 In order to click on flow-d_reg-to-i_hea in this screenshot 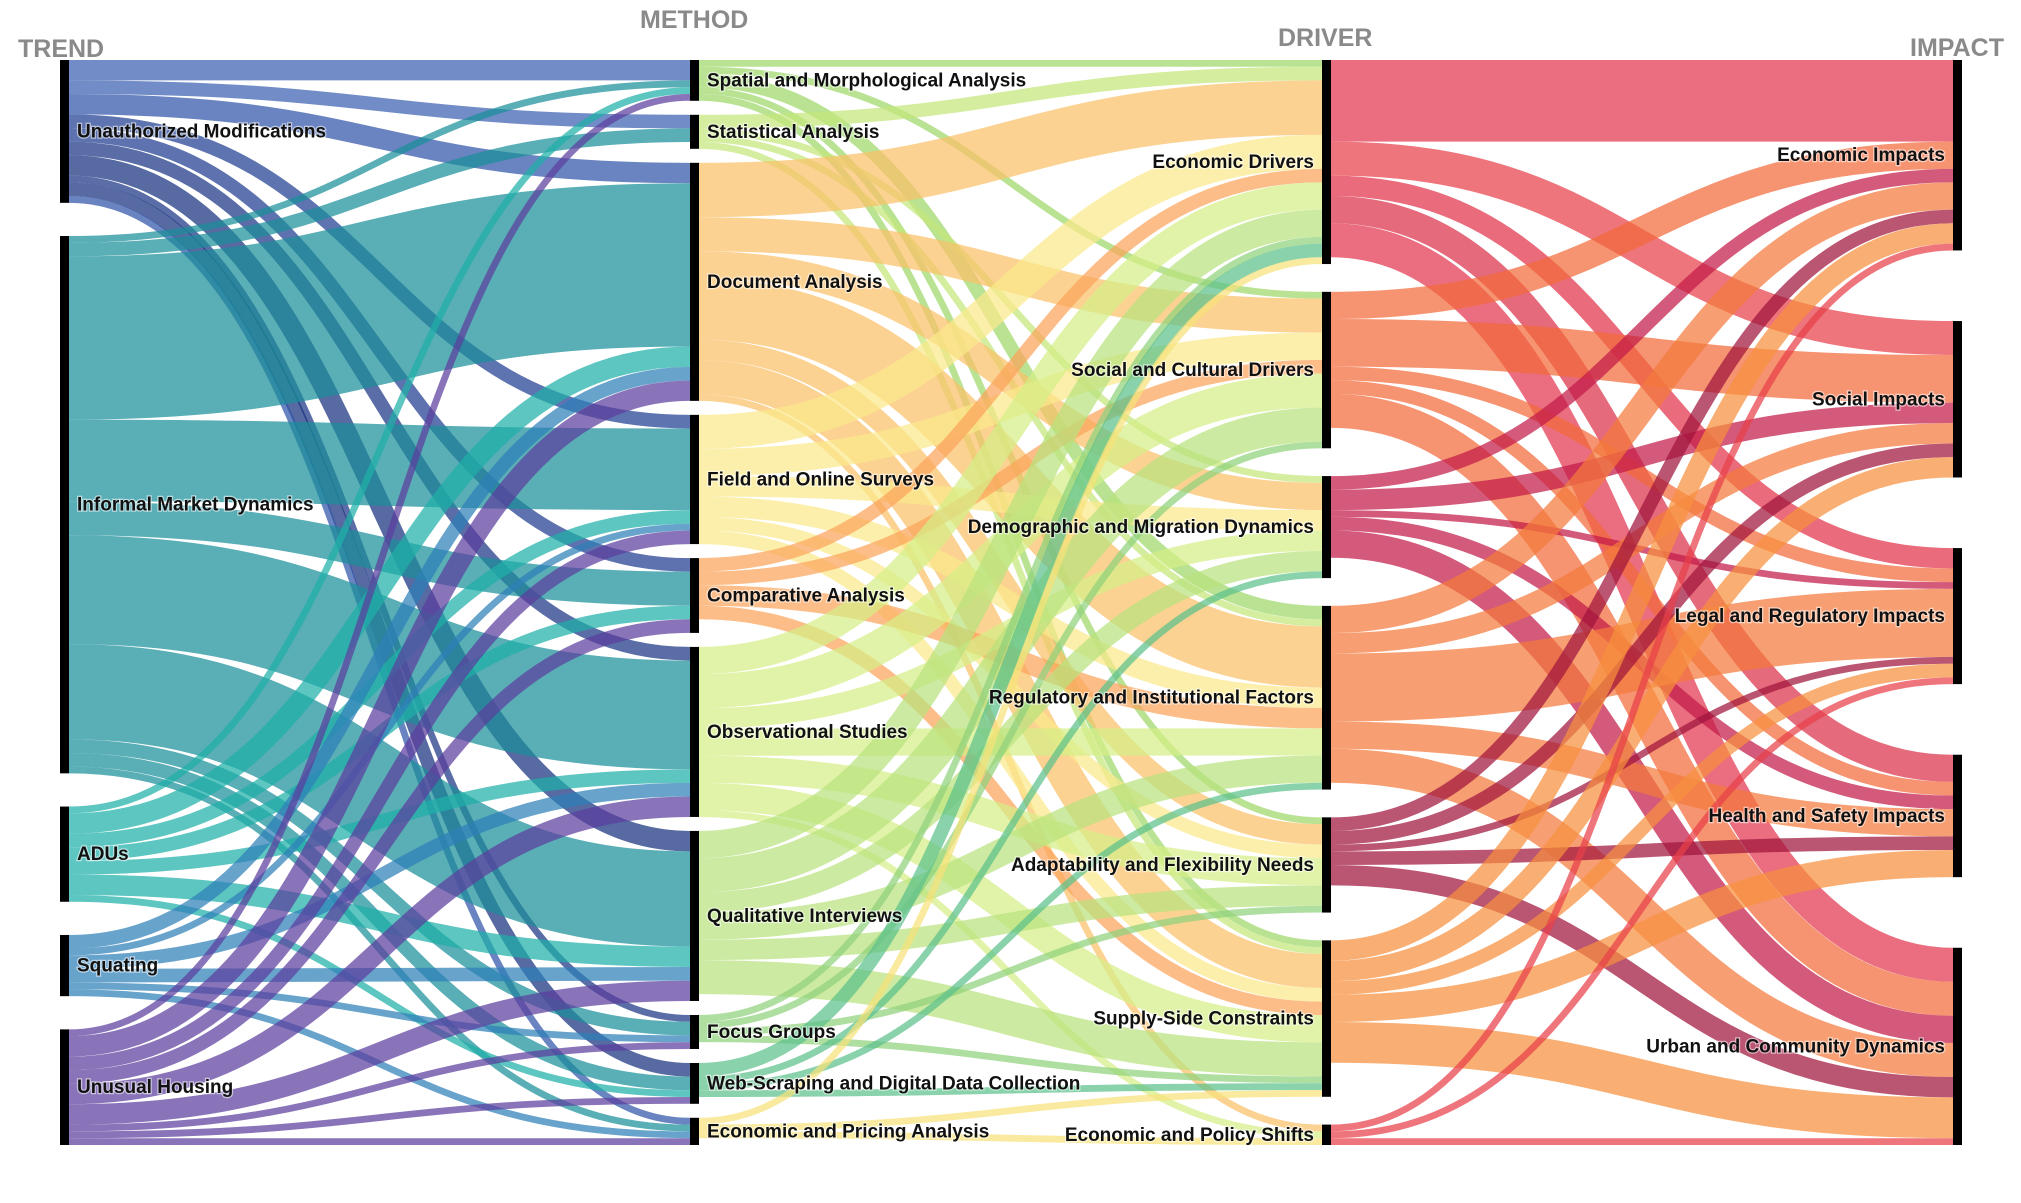, I will do `click(1642, 779)`.